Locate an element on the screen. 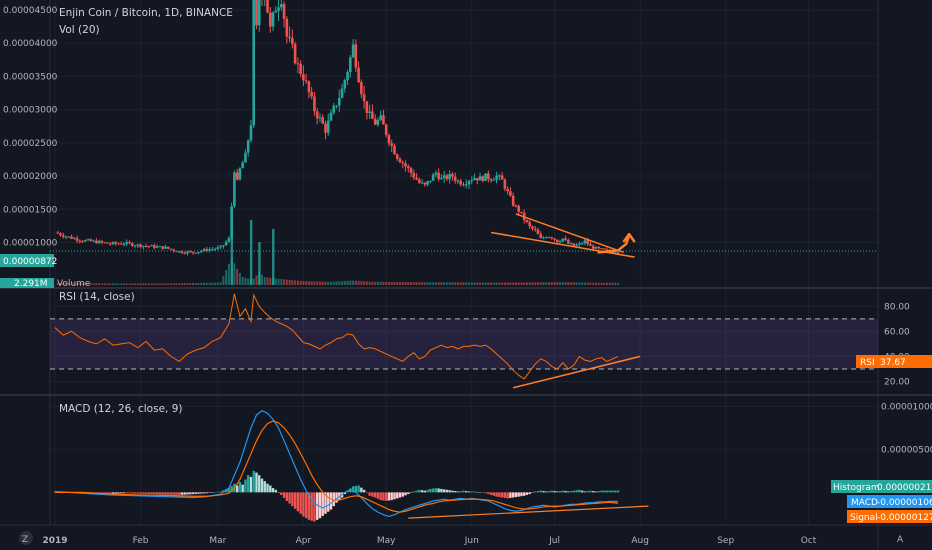 This screenshot has height=550, width=932. x-tick-5: Jun is located at coordinates (471, 541).